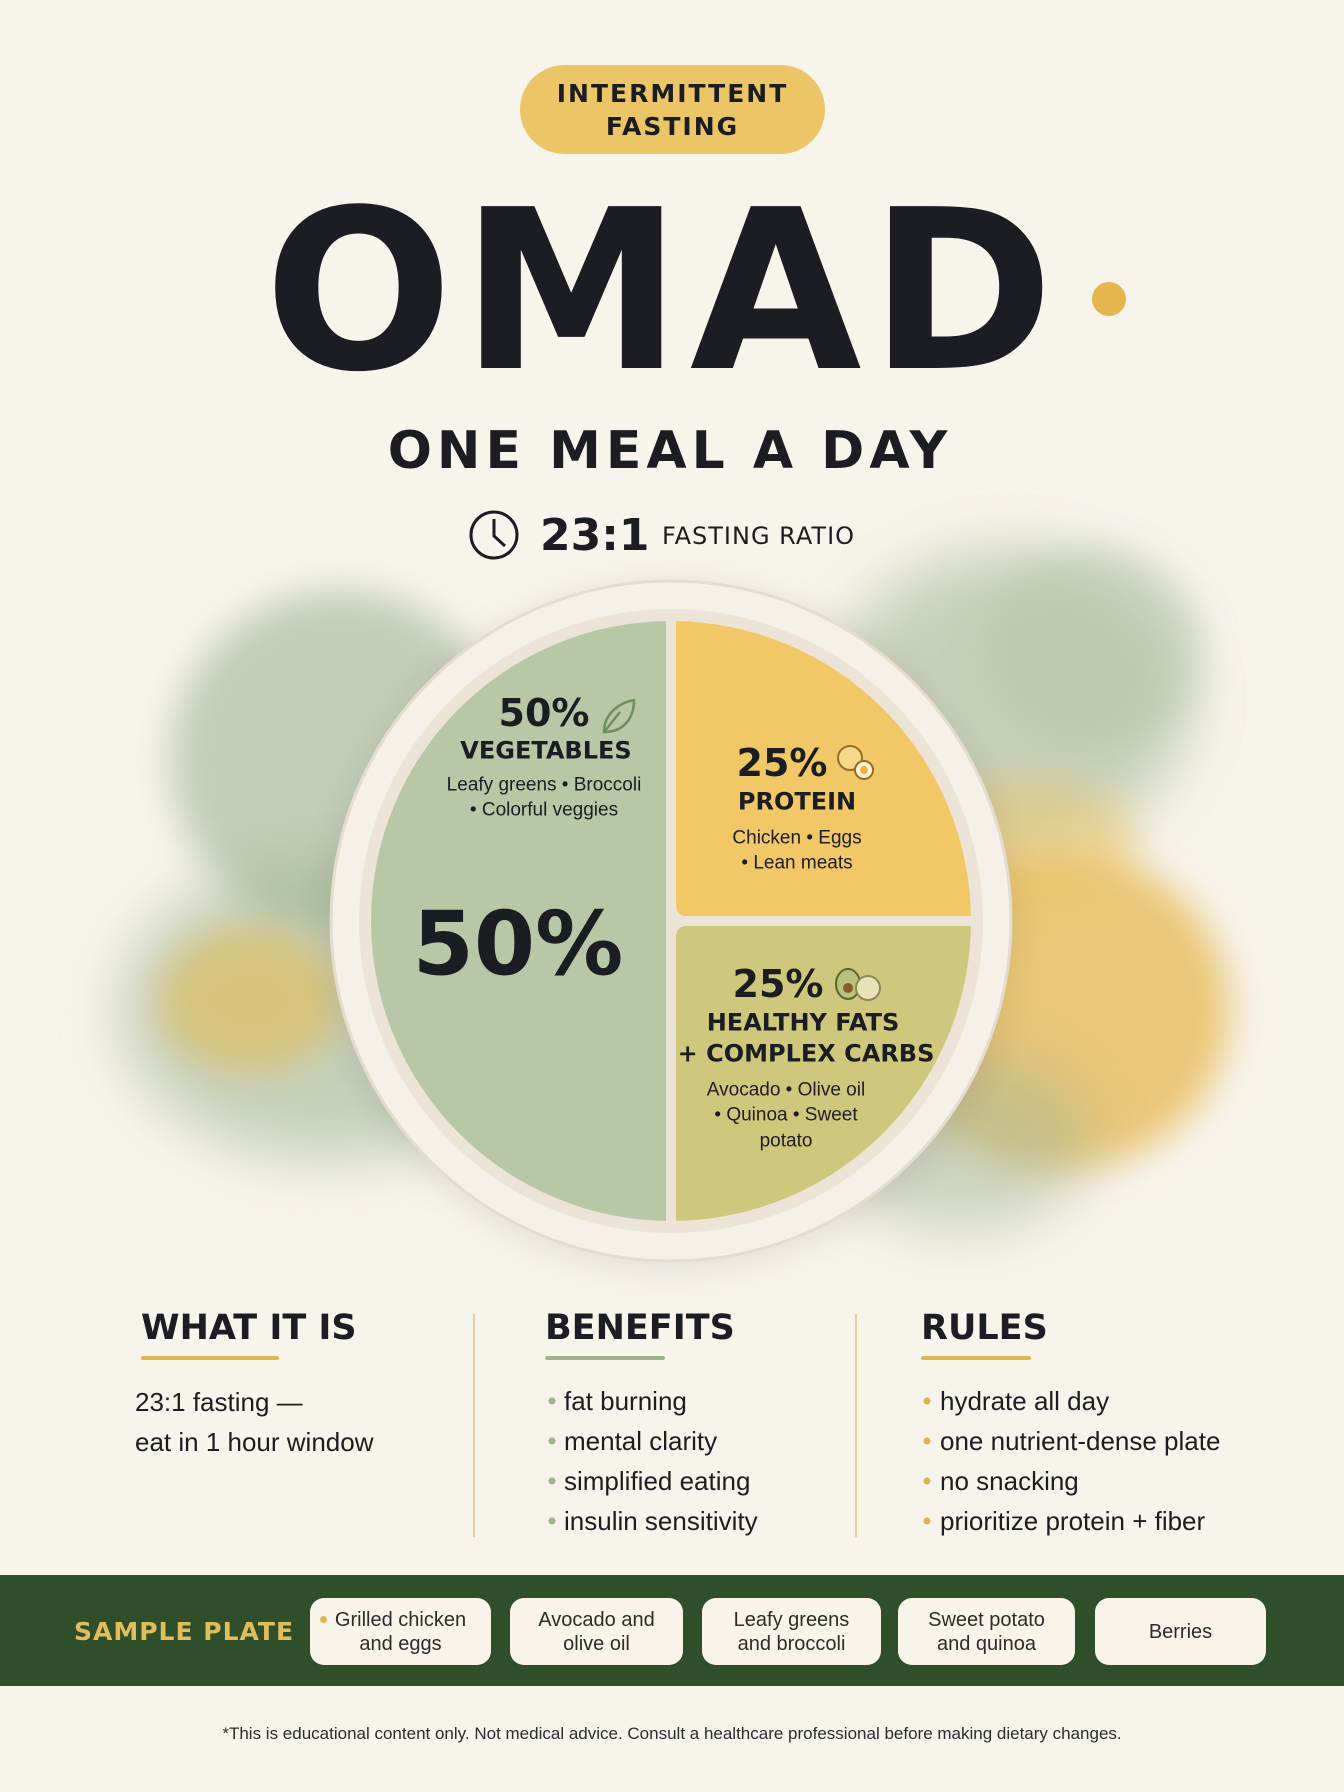 The width and height of the screenshot is (1344, 1792). Describe the element at coordinates (858, 984) in the screenshot. I see `avocado-icon` at that location.